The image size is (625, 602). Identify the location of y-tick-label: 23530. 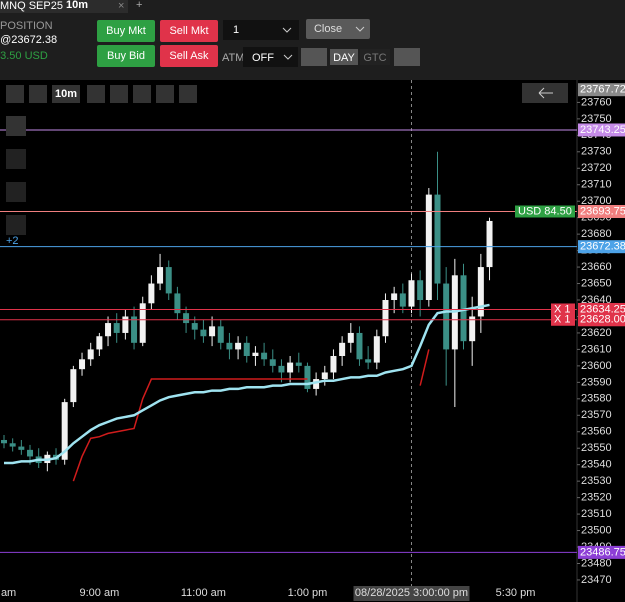
(596, 481).